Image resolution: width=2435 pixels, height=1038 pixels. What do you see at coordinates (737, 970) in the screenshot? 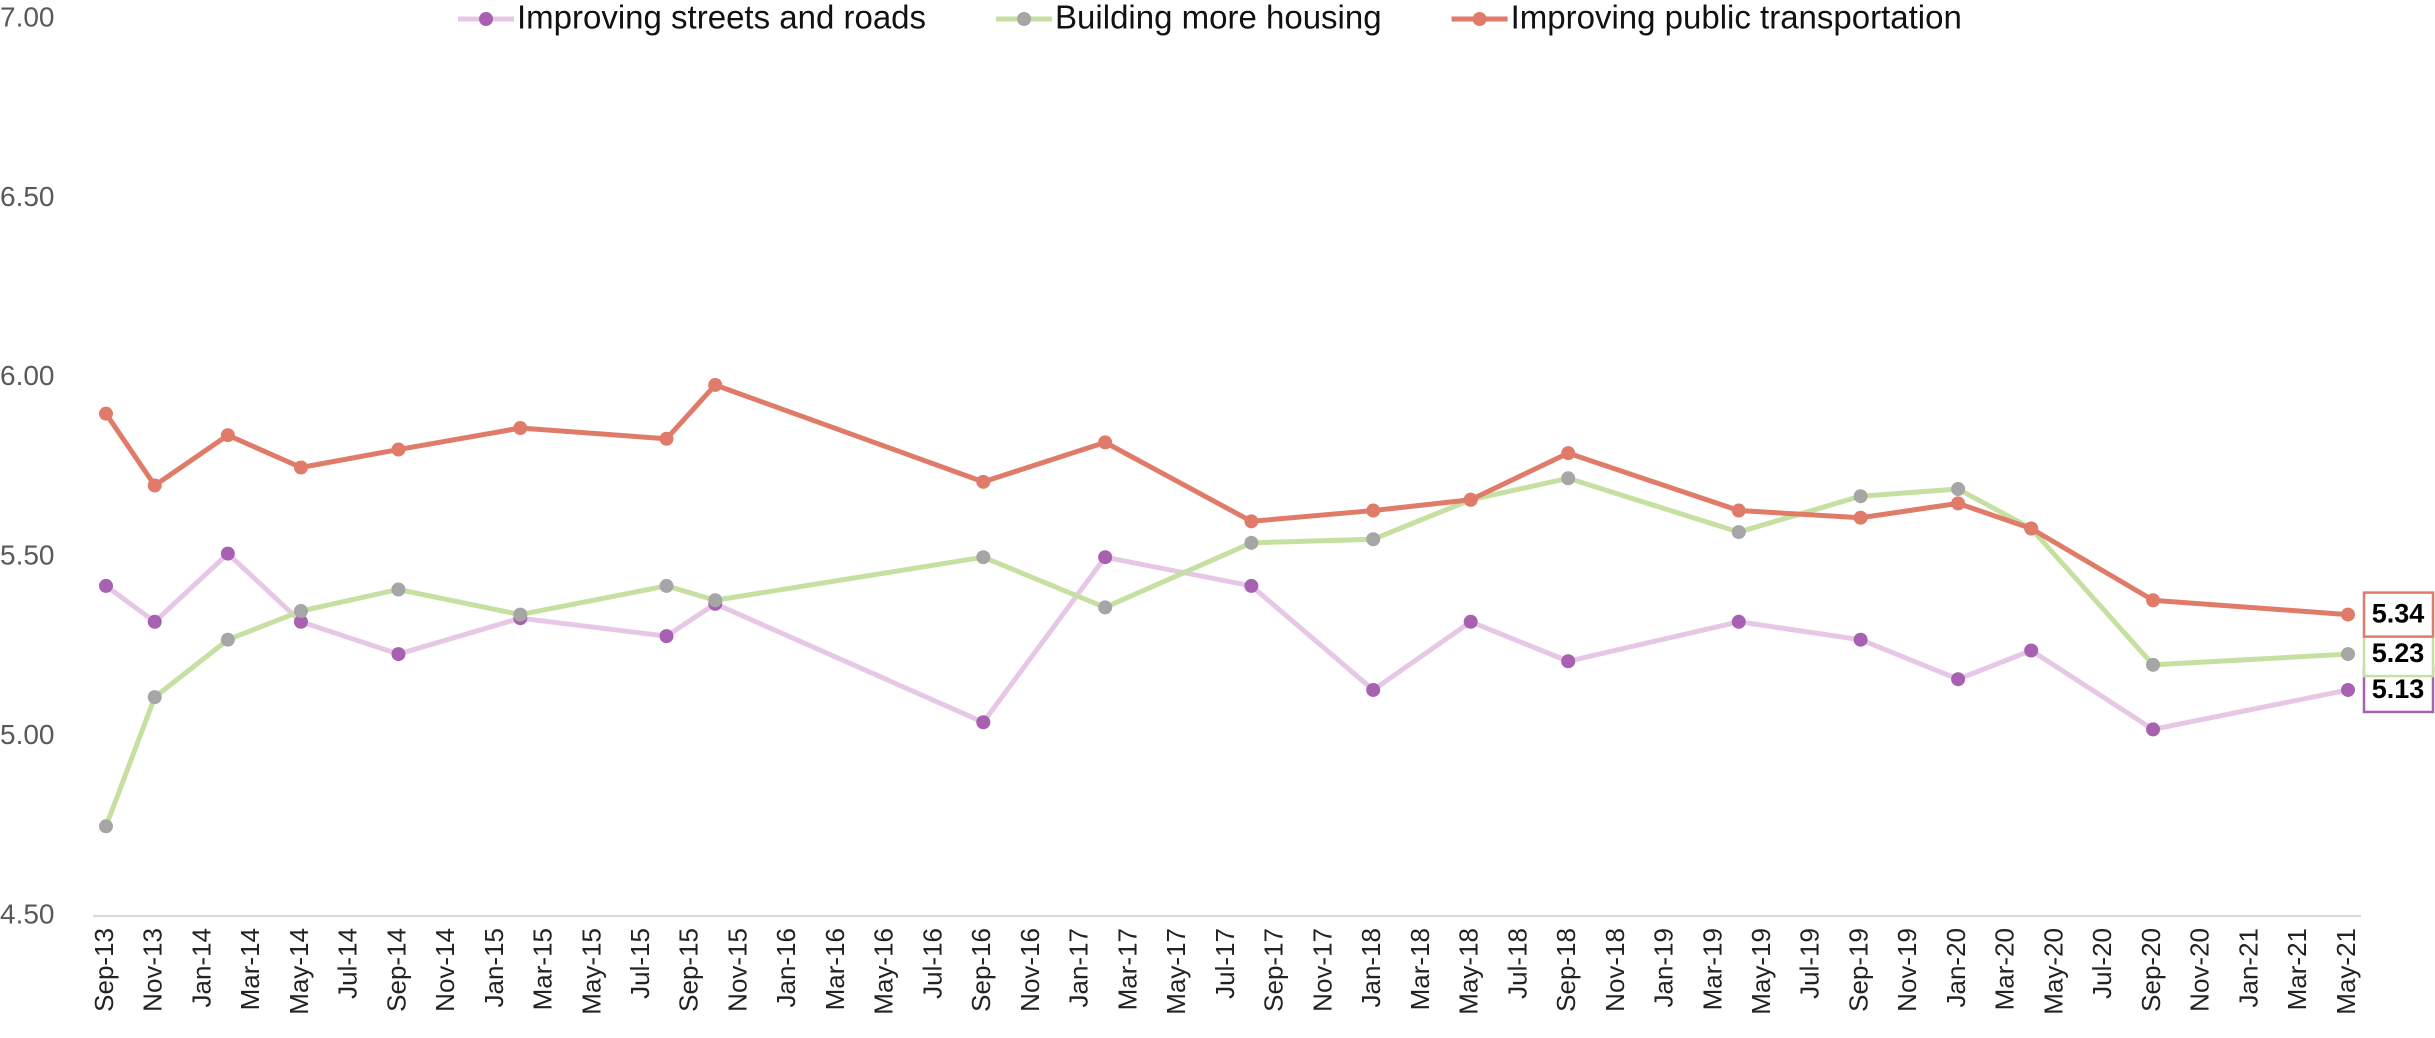
I see `x-tick-label: Nov-15` at bounding box center [737, 970].